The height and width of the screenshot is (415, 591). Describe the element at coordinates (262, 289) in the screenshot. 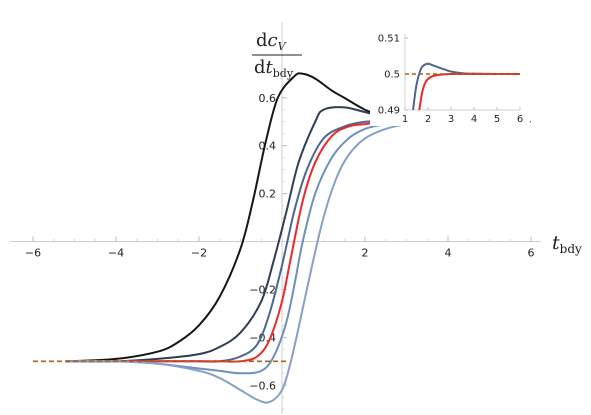

I see `y-tick-label: −0.2` at that location.